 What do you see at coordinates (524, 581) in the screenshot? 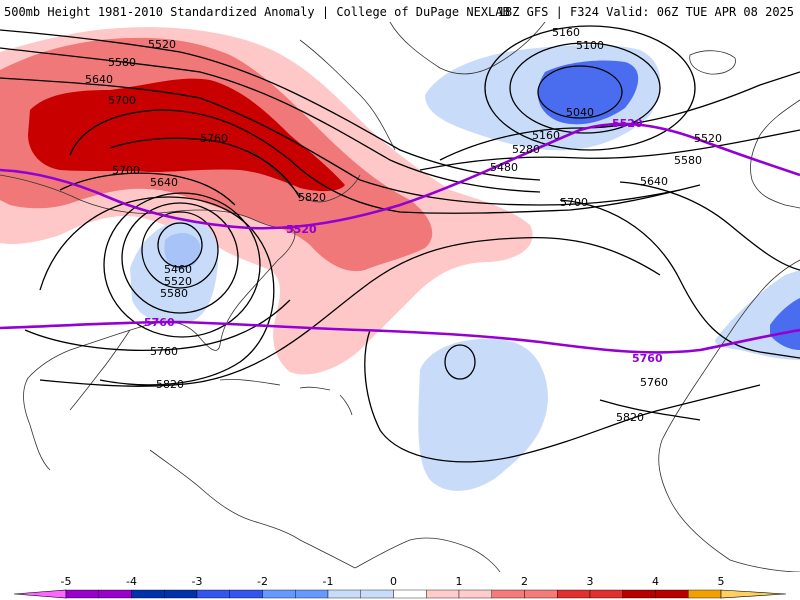
I see `colorbar-tick-label: 2` at bounding box center [524, 581].